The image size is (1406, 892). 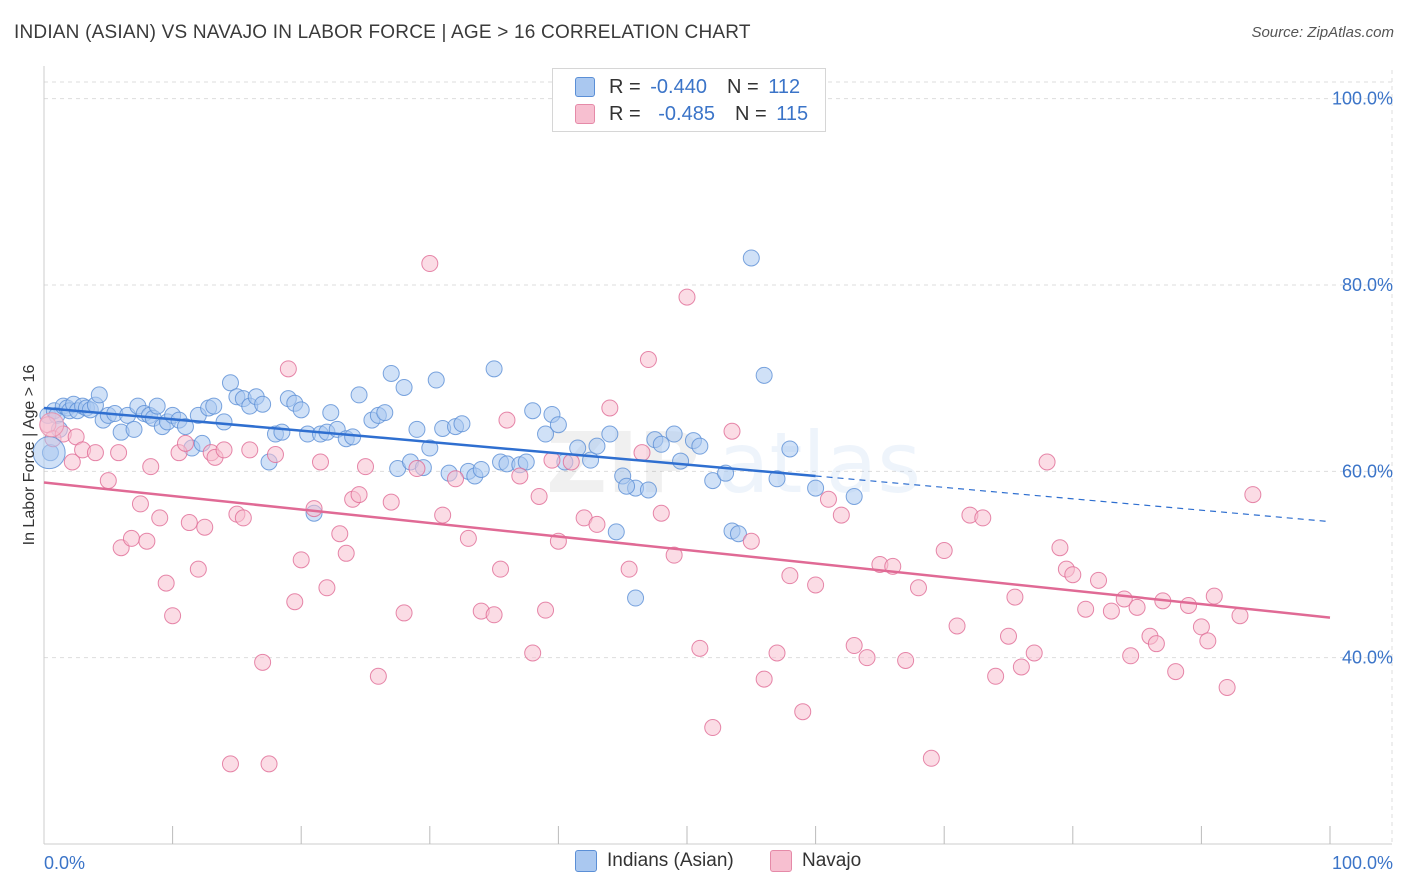 I want to click on point-navajo-large, so click(x=52, y=425).